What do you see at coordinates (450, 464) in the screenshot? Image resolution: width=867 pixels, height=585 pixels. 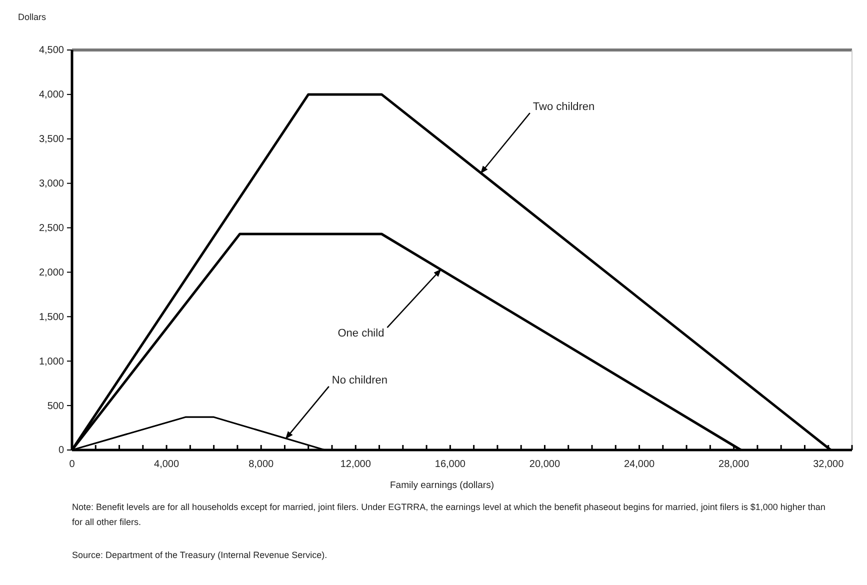 I see `x-tick-label: 16,000` at bounding box center [450, 464].